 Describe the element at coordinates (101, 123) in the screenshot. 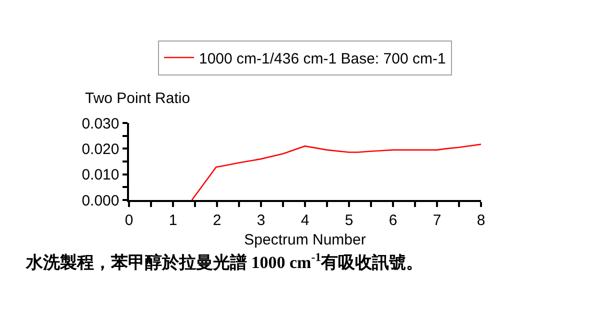

I see `y-tick-label: 0.030` at that location.